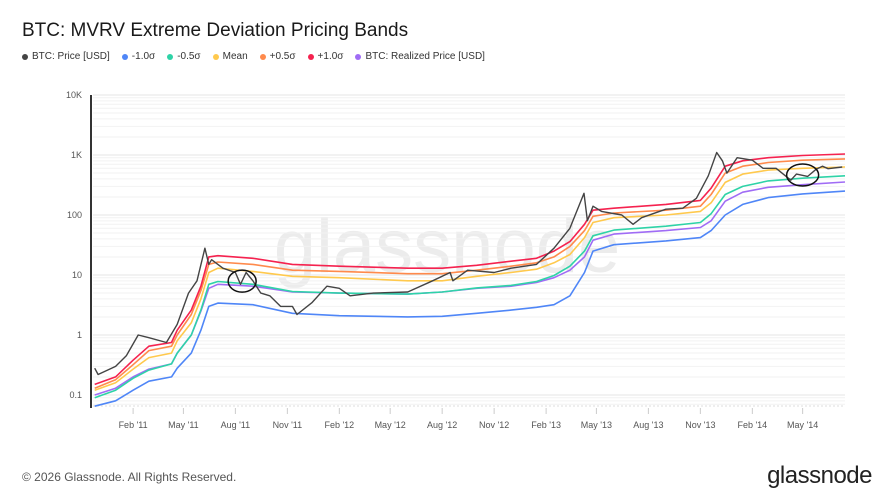 The width and height of the screenshot is (896, 504). Describe the element at coordinates (700, 425) in the screenshot. I see `x-tick-label: Nov '13` at that location.